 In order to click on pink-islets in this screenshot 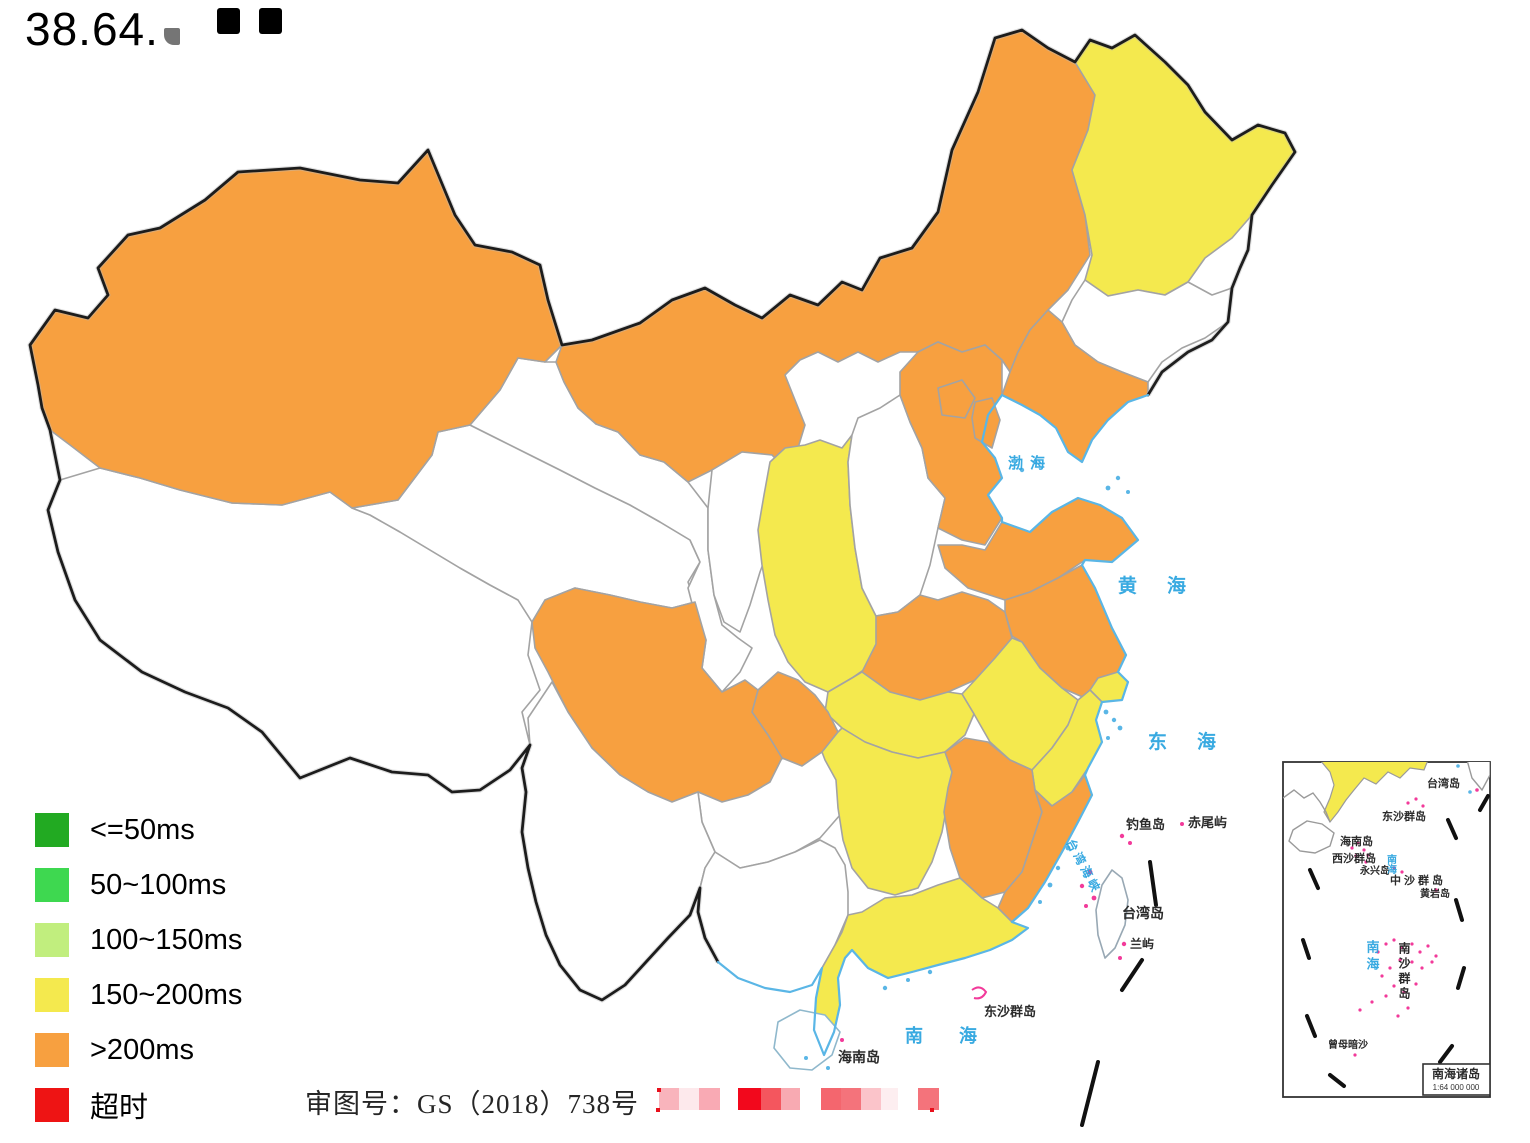, I will do `click(1012, 932)`.